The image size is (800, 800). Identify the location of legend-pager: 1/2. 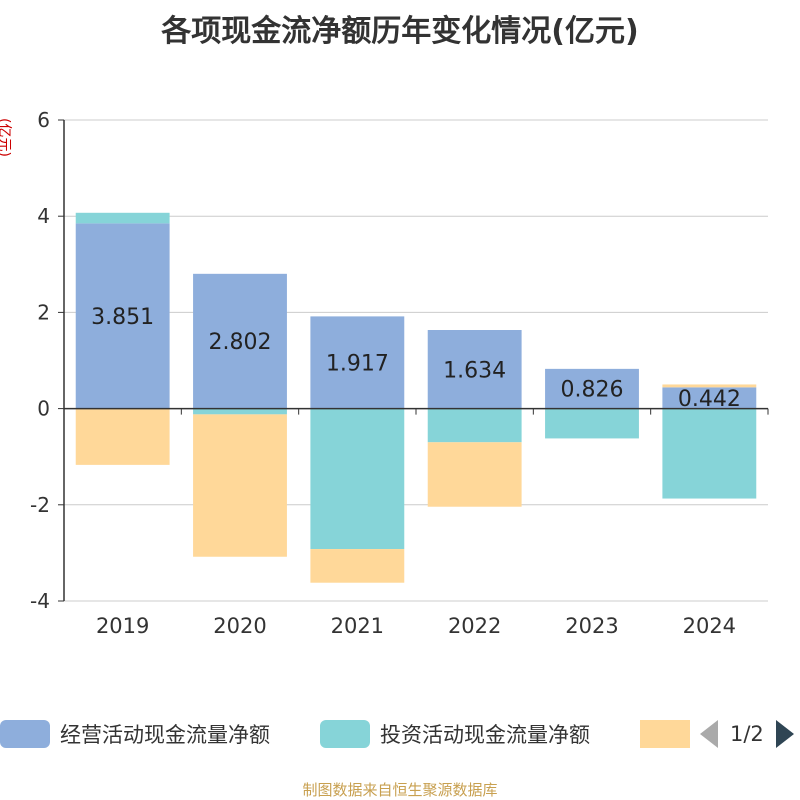
(747, 734).